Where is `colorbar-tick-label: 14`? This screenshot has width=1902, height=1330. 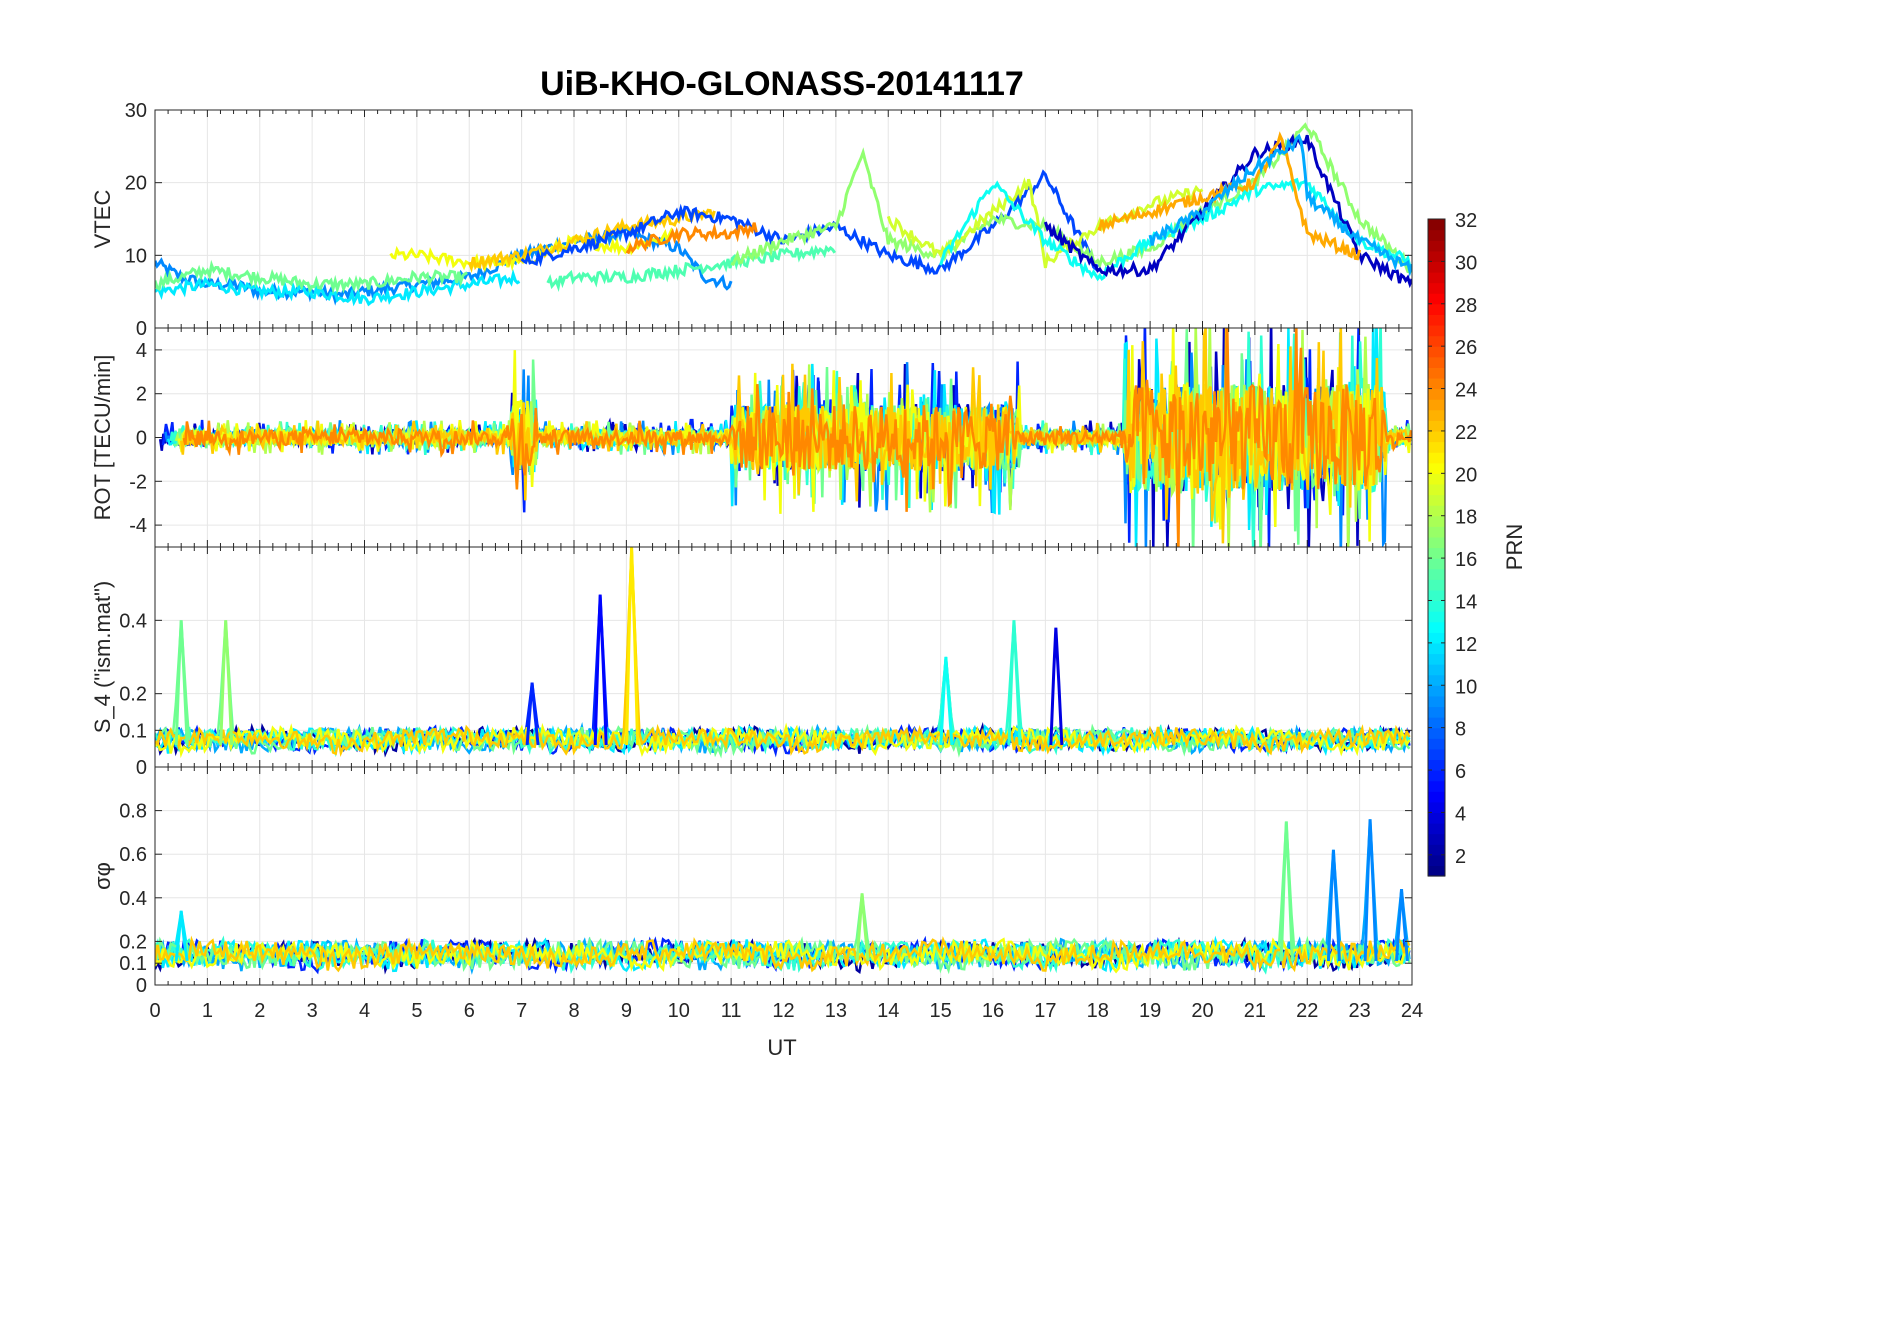 colorbar-tick-label: 14 is located at coordinates (1466, 602).